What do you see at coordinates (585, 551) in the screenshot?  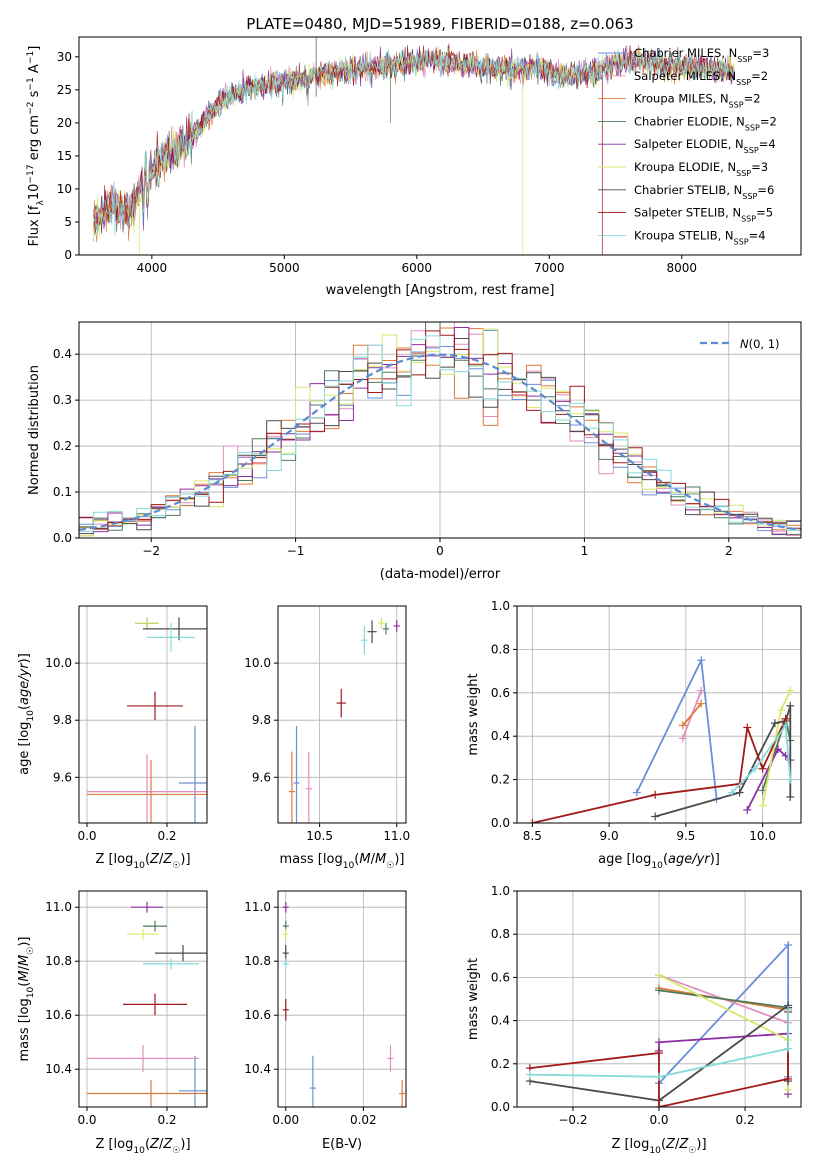 I see `x-tick-label: 1` at bounding box center [585, 551].